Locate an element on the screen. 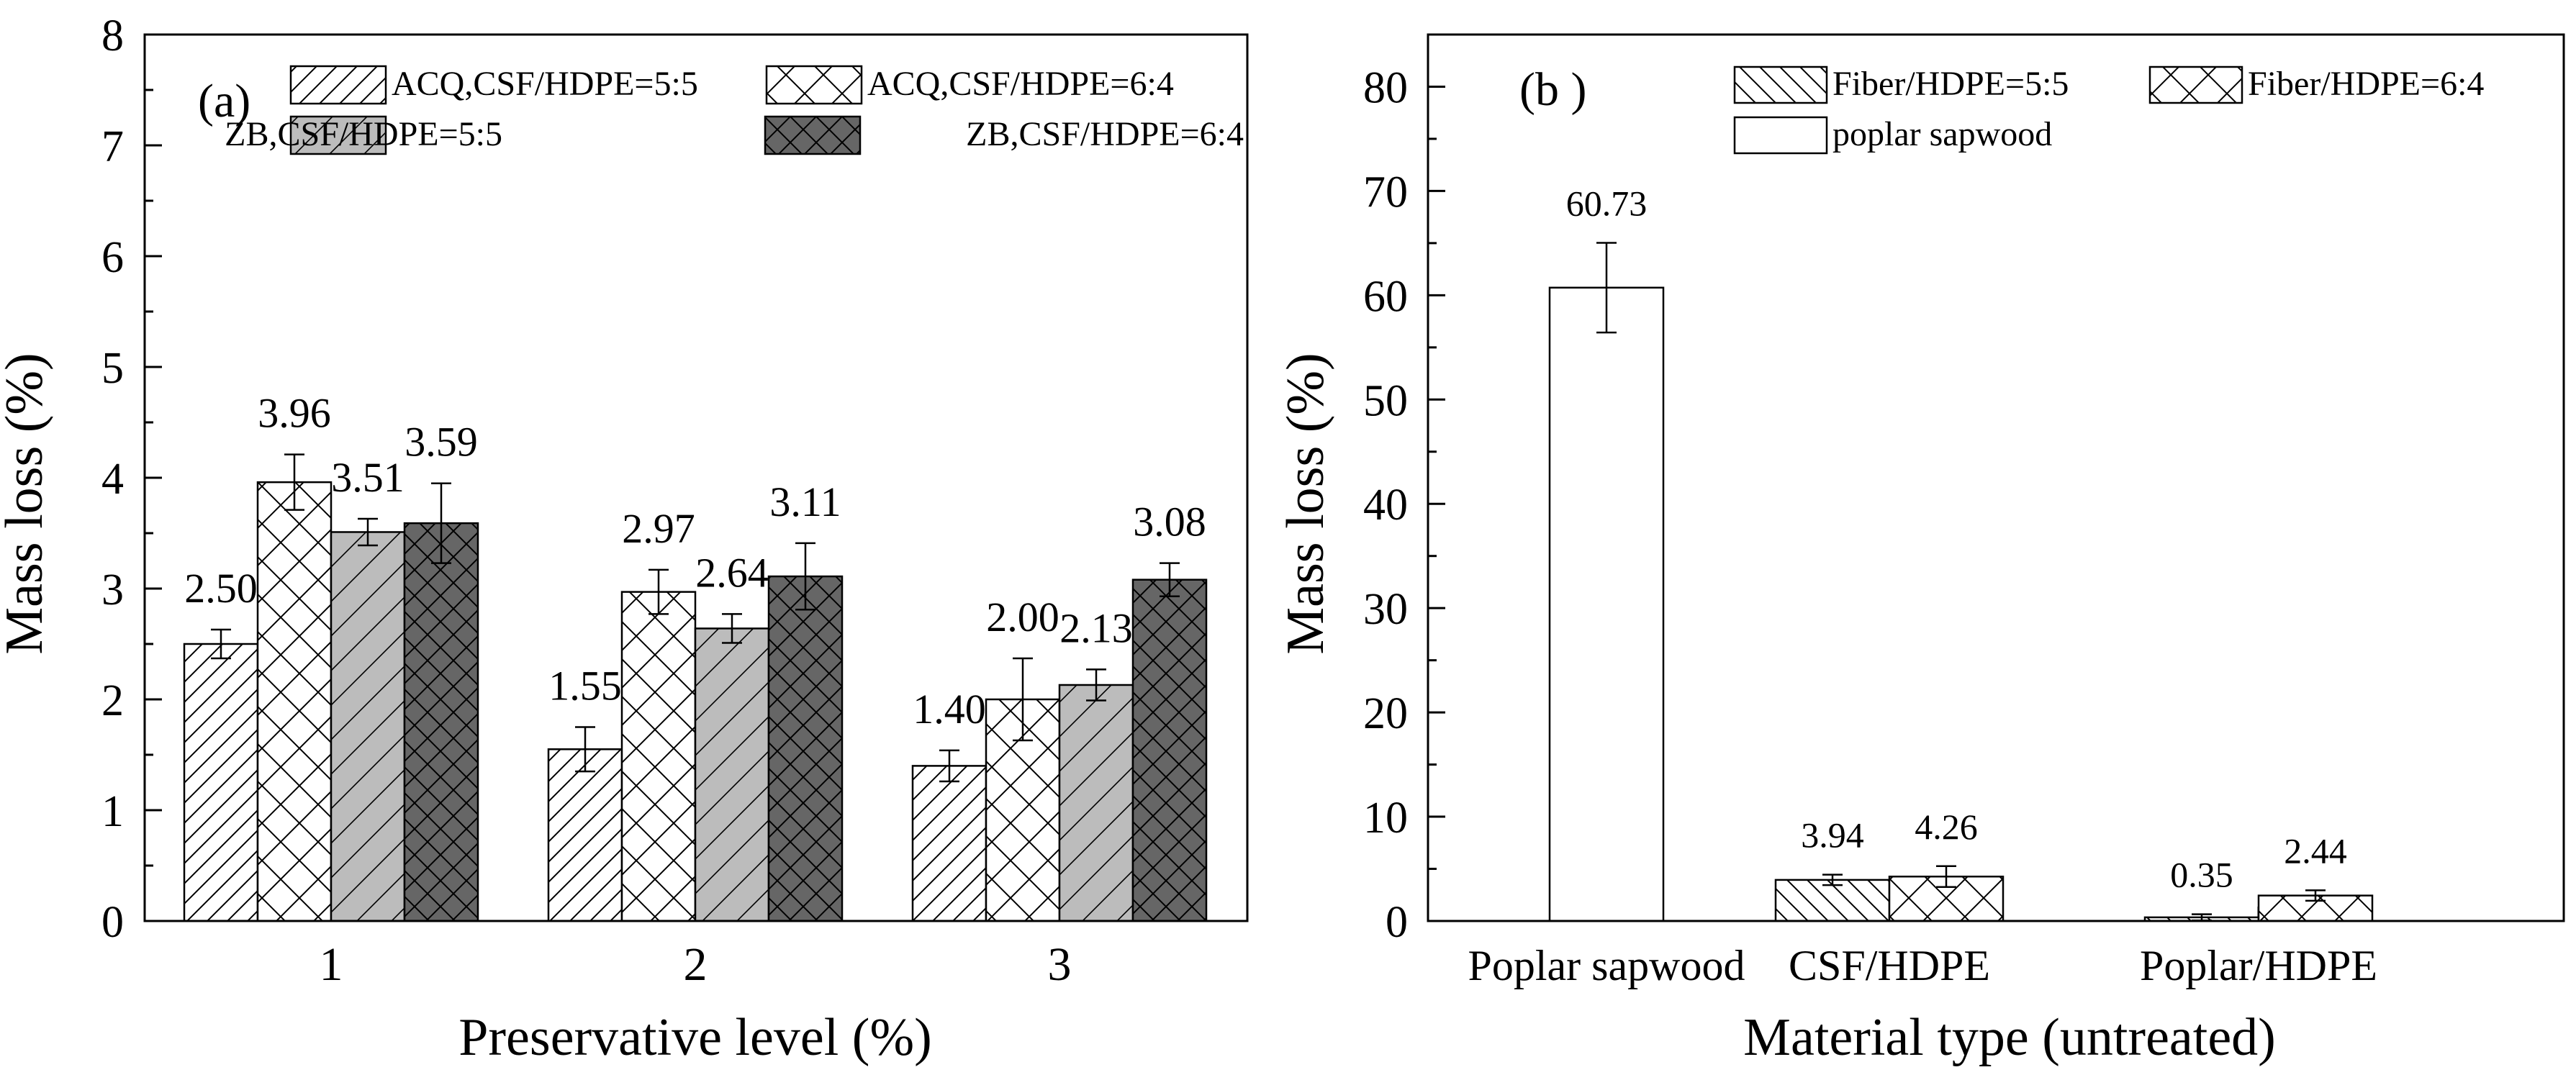 The height and width of the screenshot is (1080, 2576). data-label: 3.94 is located at coordinates (1833, 835).